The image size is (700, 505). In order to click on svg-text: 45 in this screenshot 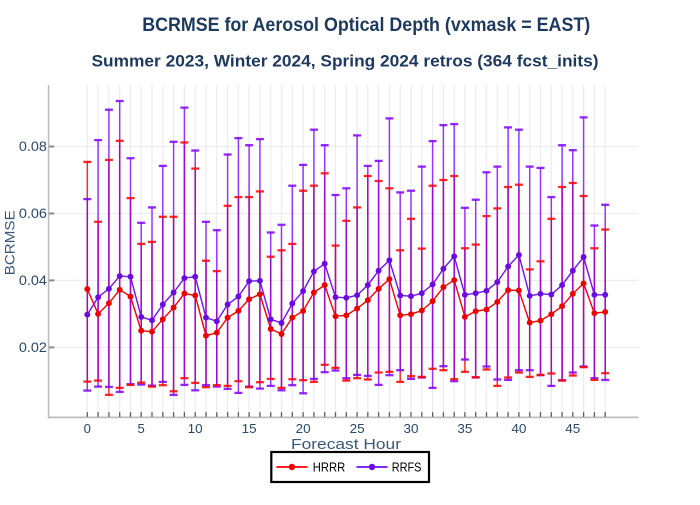, I will do `click(572, 428)`.